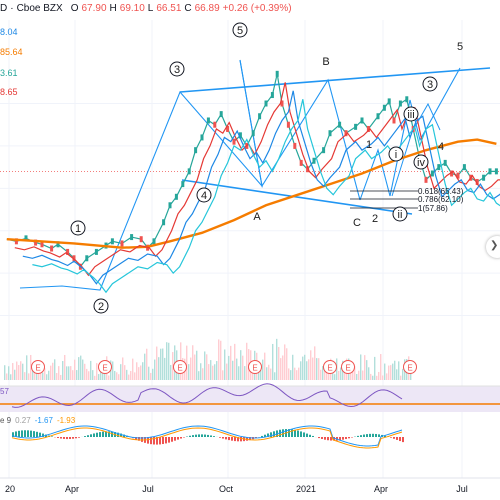 The image size is (500, 500). Describe the element at coordinates (410, 115) in the screenshot. I see `wave-label: iii` at that location.